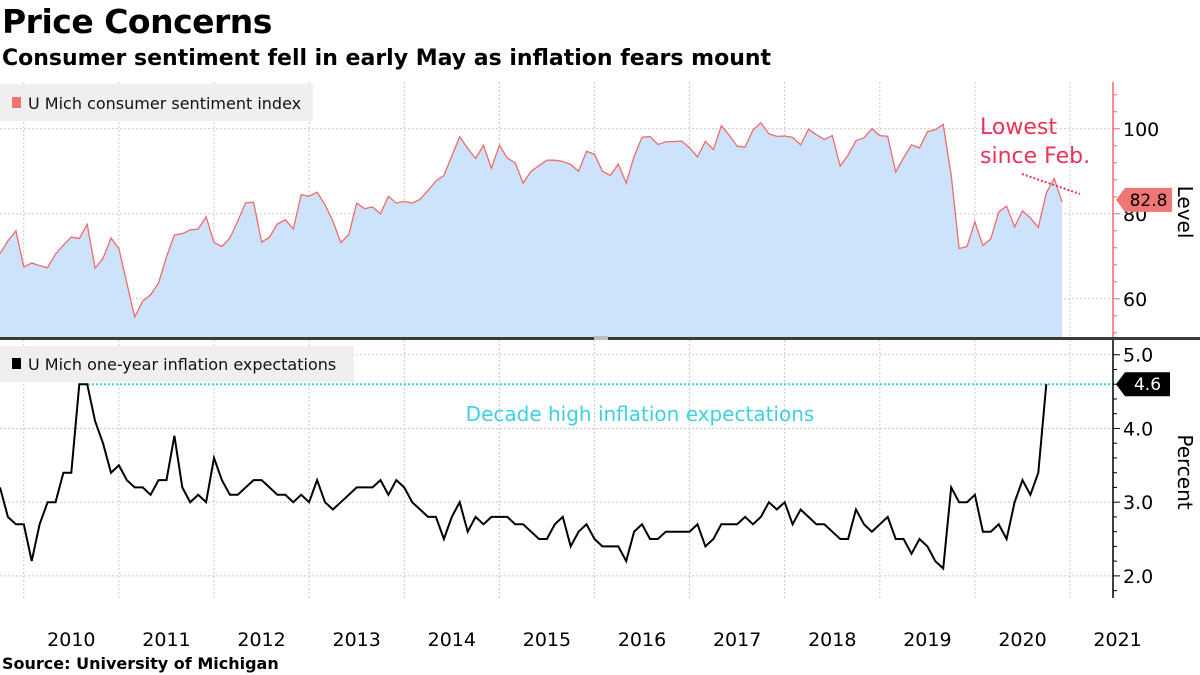  What do you see at coordinates (737, 640) in the screenshot?
I see `x-tick-label: 2017` at bounding box center [737, 640].